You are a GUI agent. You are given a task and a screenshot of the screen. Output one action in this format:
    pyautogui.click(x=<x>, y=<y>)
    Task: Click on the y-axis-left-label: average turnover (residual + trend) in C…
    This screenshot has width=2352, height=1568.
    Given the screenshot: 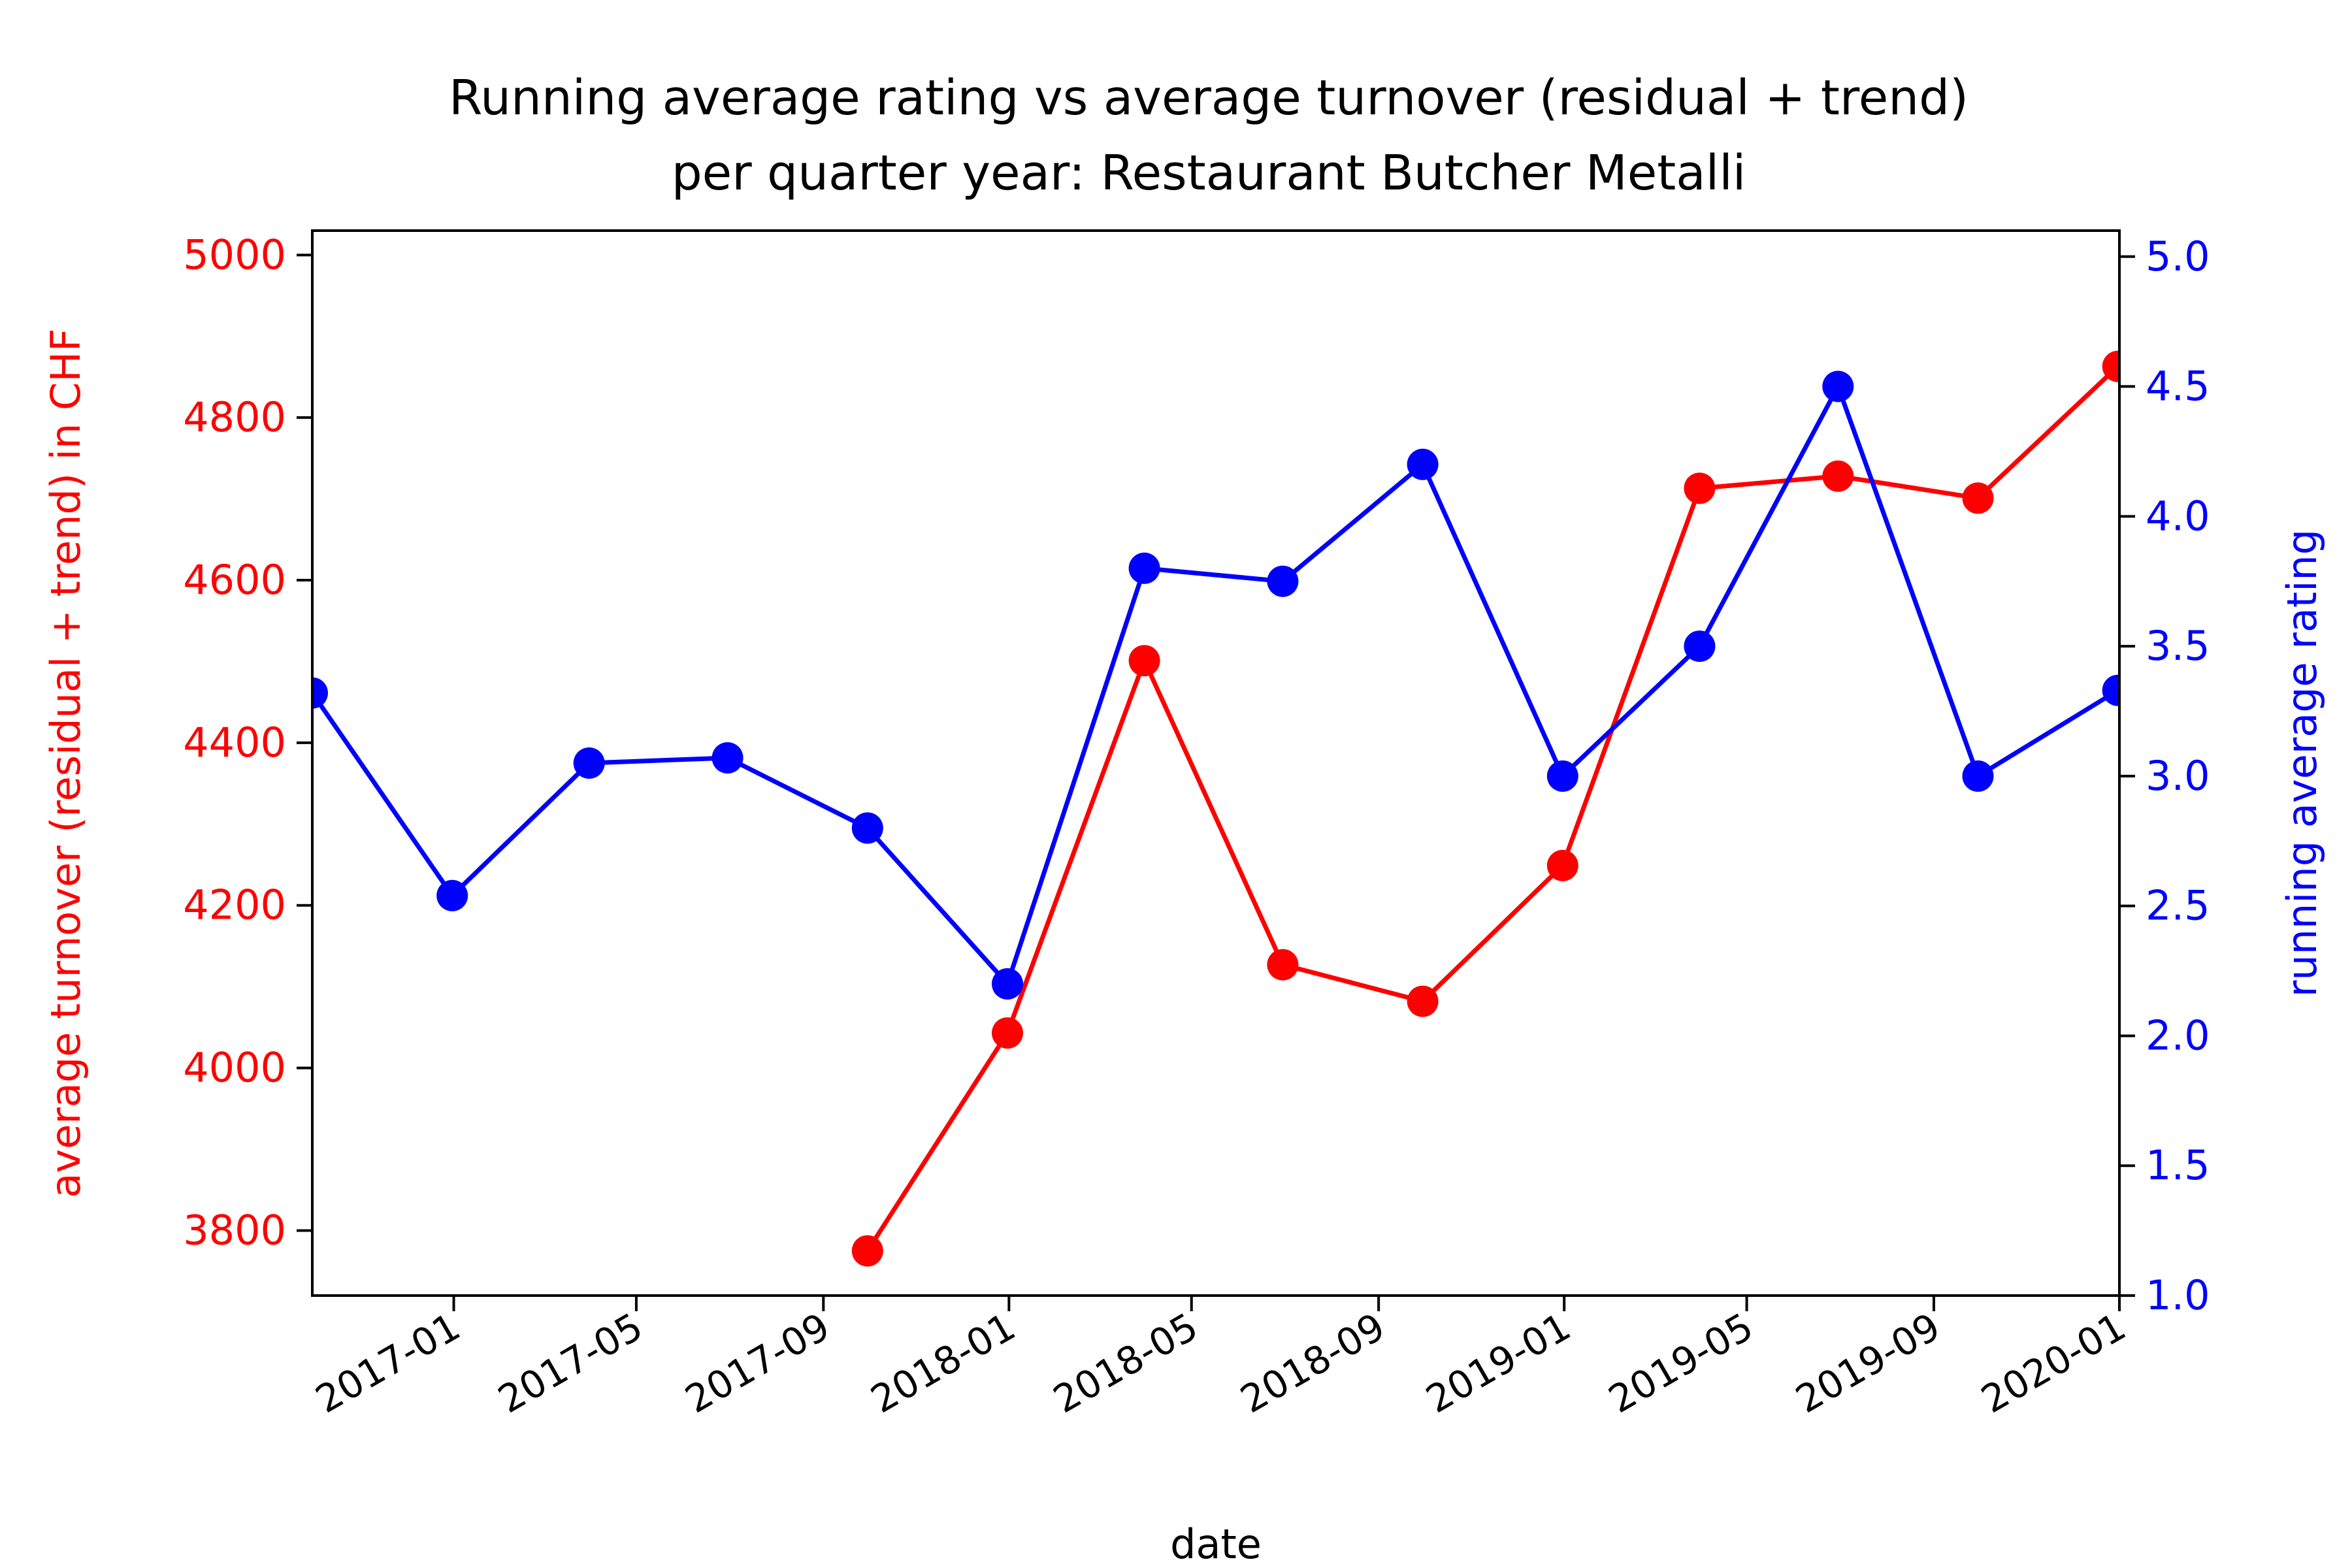 What is the action you would take?
    pyautogui.click(x=66, y=763)
    